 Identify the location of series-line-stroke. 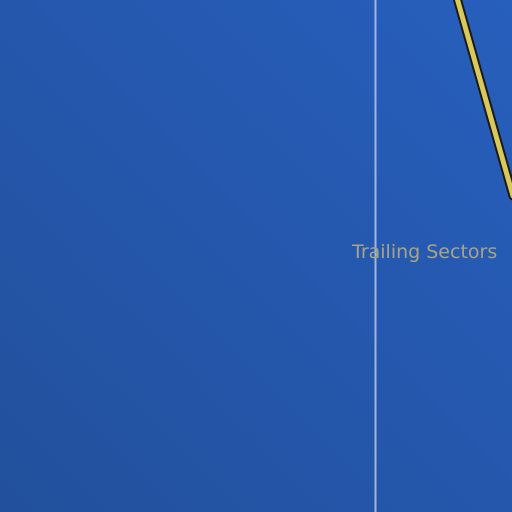
(484, 98).